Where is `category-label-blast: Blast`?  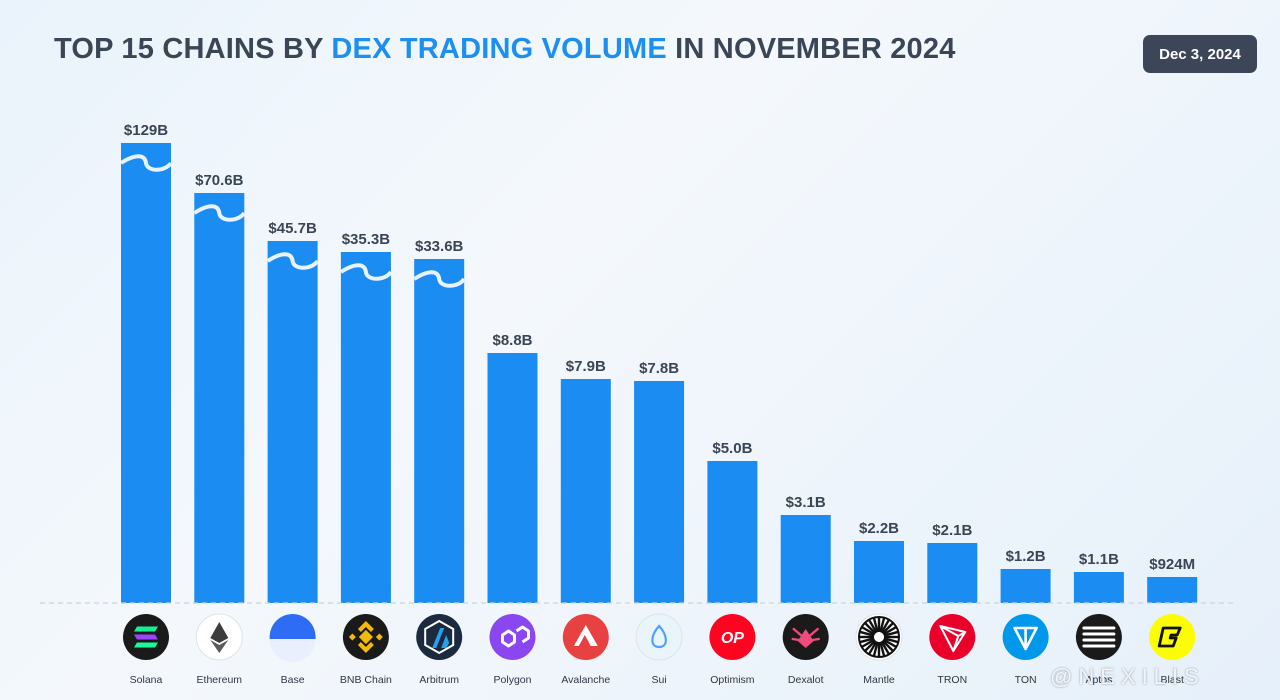 category-label-blast: Blast is located at coordinates (1172, 680).